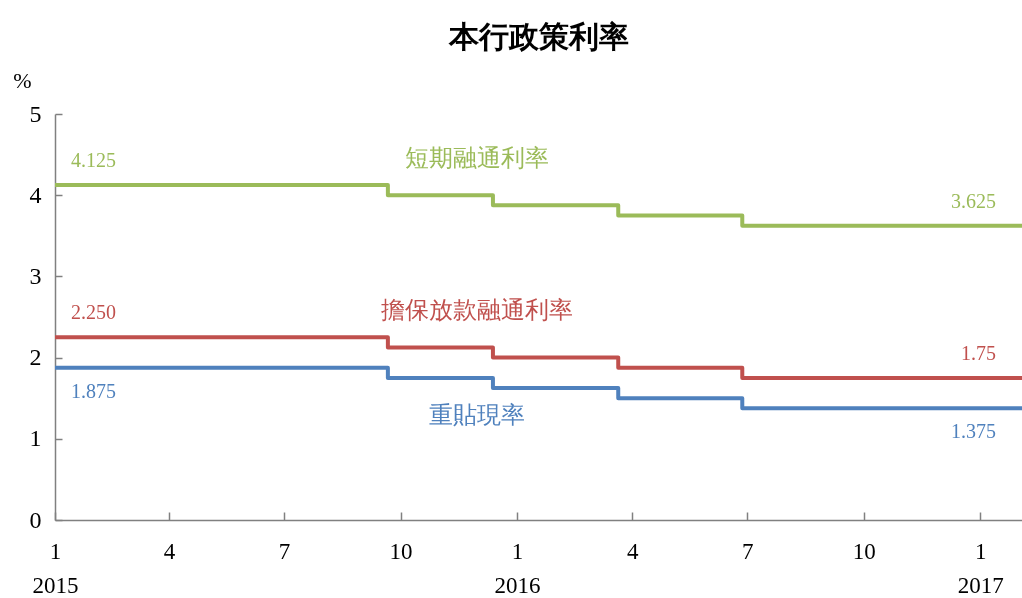 This screenshot has height=598, width=1022. Describe the element at coordinates (538, 36) in the screenshot. I see `chart-title: 本行政策利率` at that location.